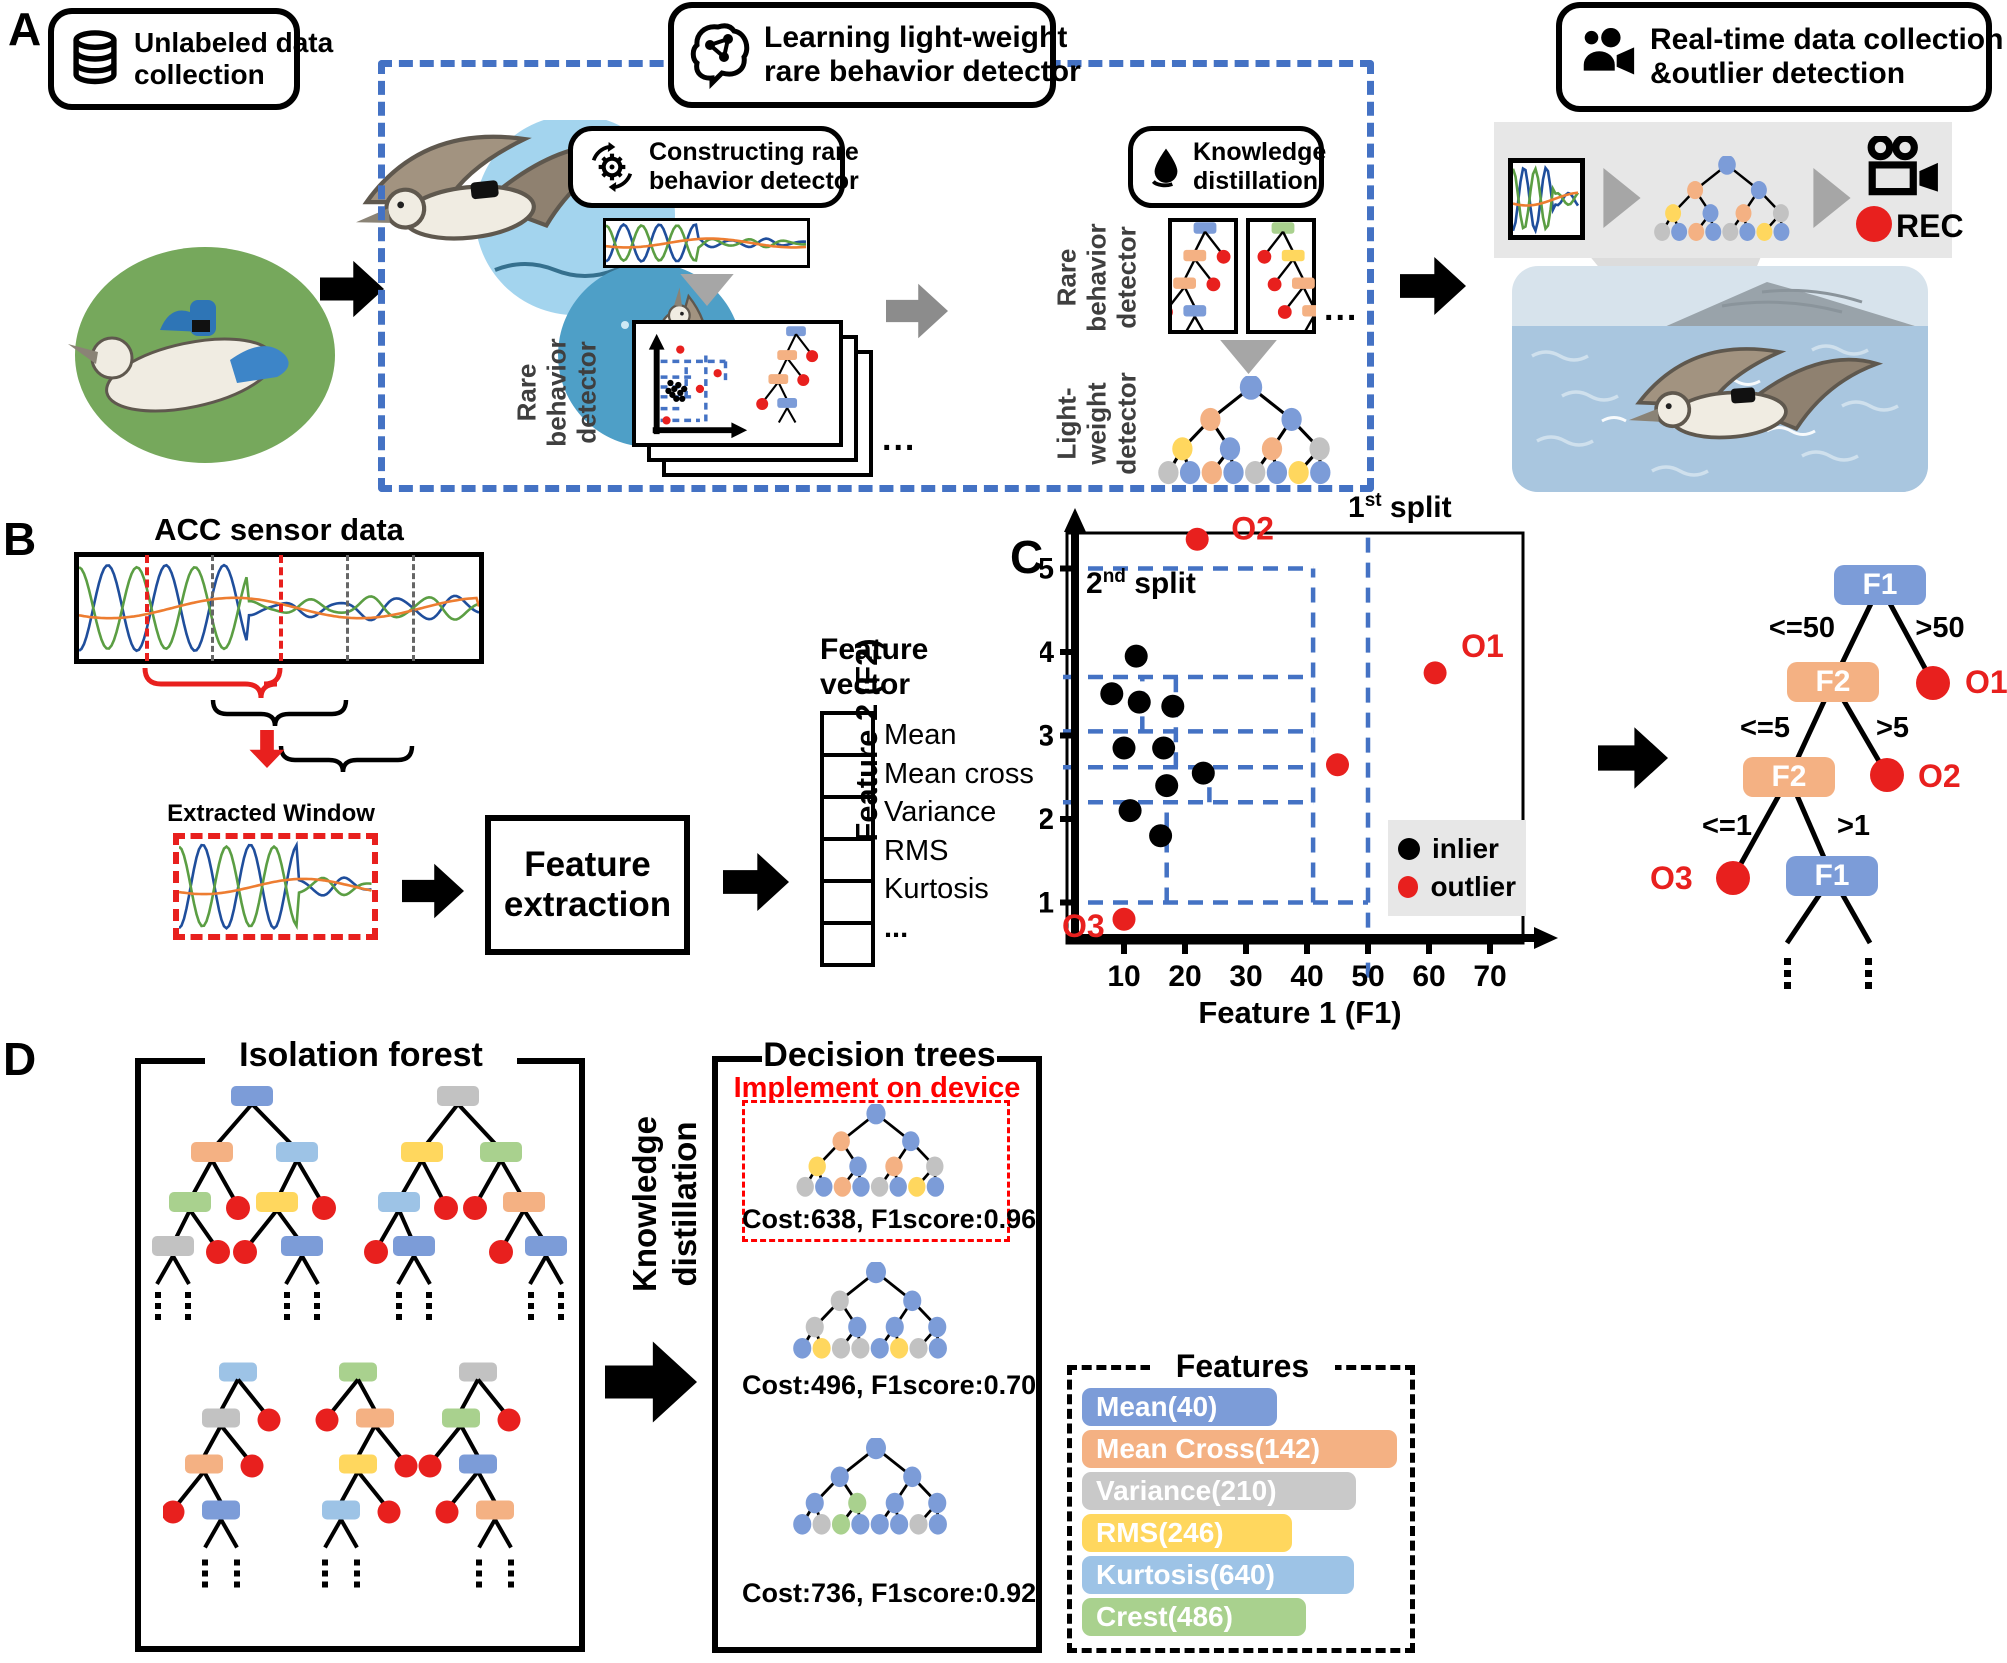  I want to click on constructing-line1: Constructing rare, so click(754, 152).